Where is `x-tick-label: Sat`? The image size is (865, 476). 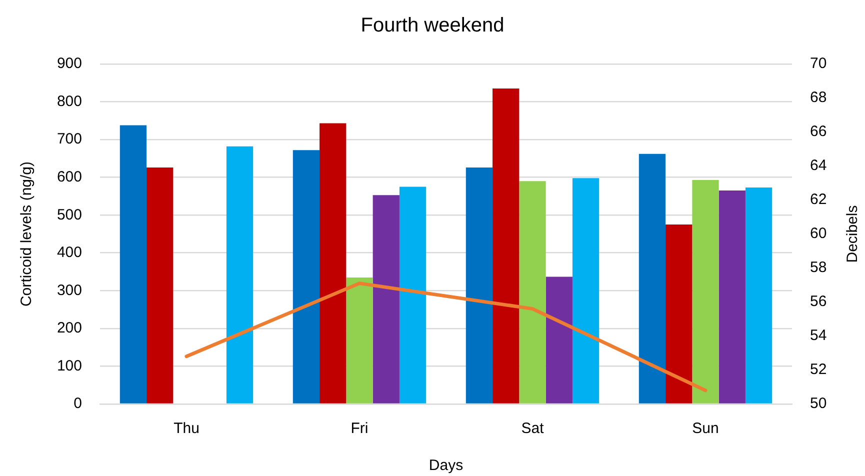
x-tick-label: Sat is located at coordinates (533, 429).